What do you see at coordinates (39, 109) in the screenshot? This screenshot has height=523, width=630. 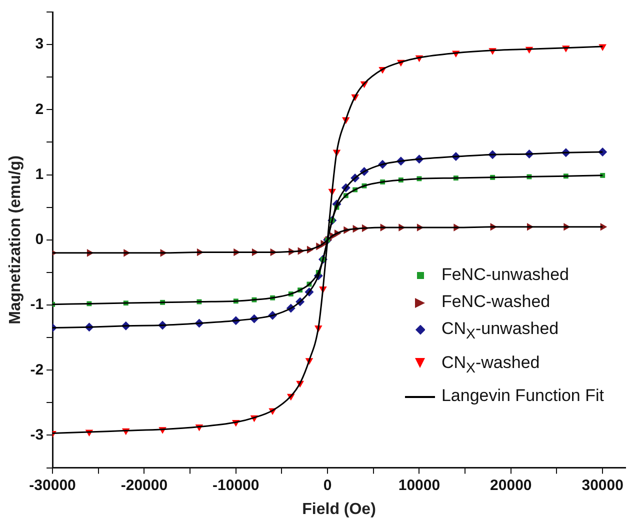 I see `y-tick-label: 2` at bounding box center [39, 109].